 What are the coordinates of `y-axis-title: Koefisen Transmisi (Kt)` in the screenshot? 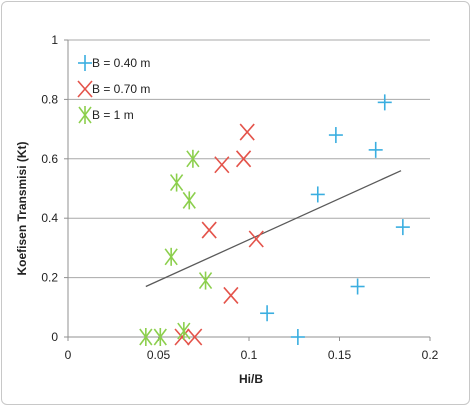 It's located at (22, 208).